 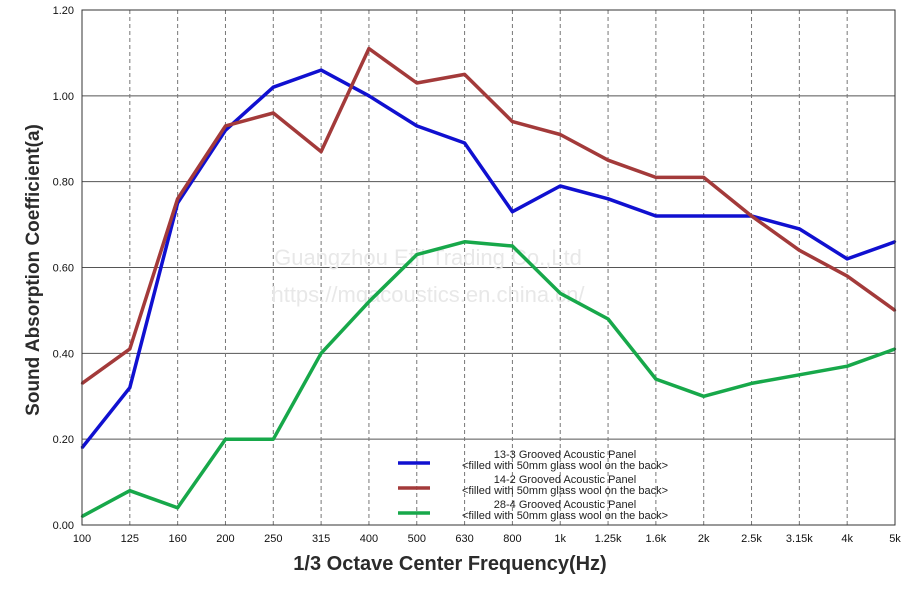 What do you see at coordinates (565, 480) in the screenshot?
I see `legend-label-2: 14-2 Grooved Acoustic Panel` at bounding box center [565, 480].